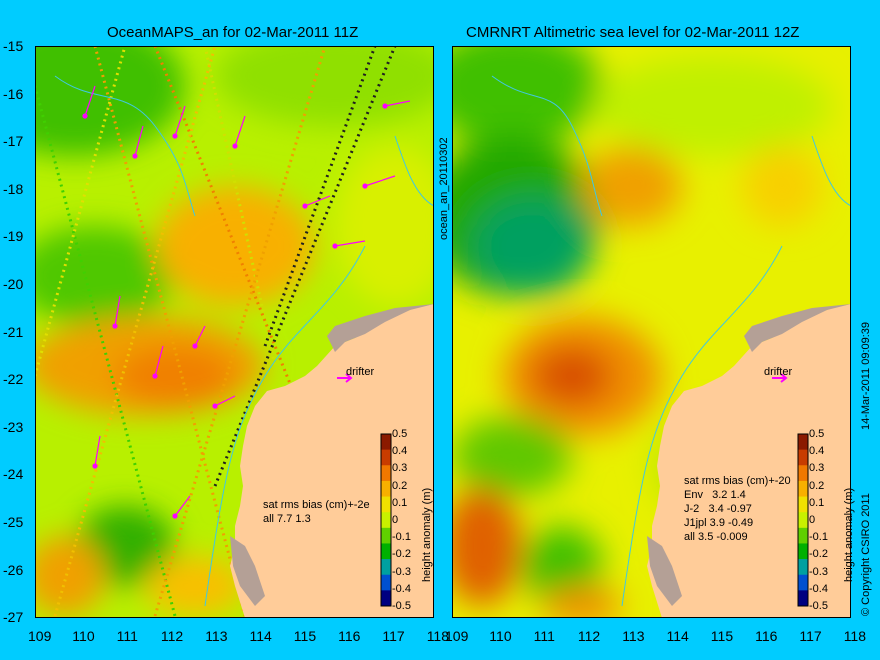 This screenshot has width=880, height=660. Describe the element at coordinates (233, 32) in the screenshot. I see `left-map-title: OceanMAPS_an for 02-Mar-2011 11Z` at that location.